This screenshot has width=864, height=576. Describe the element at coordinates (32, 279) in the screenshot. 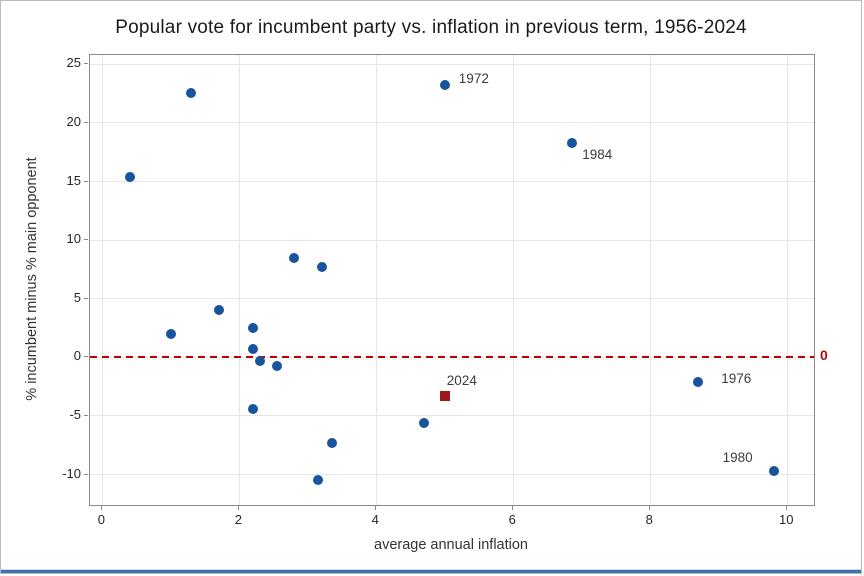

I see `y-axis-label: % incumbent minus % main opponent` at that location.